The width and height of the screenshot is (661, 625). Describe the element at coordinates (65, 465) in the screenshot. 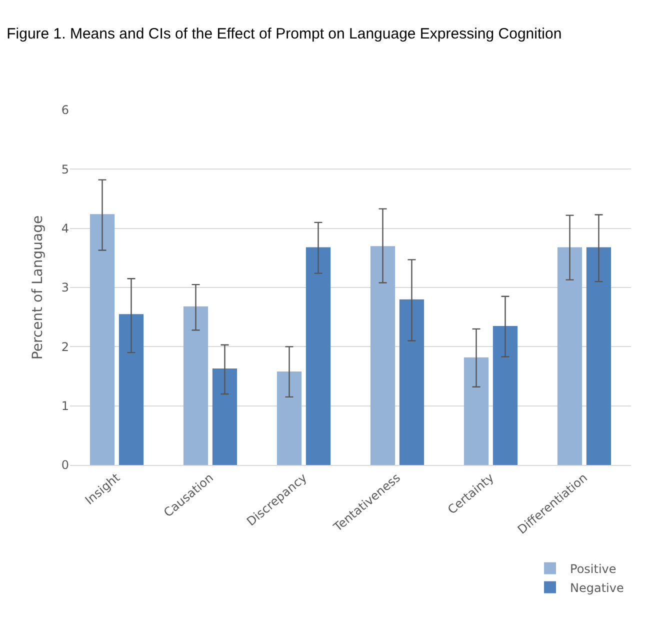

I see `y-tick-label: 0` at that location.